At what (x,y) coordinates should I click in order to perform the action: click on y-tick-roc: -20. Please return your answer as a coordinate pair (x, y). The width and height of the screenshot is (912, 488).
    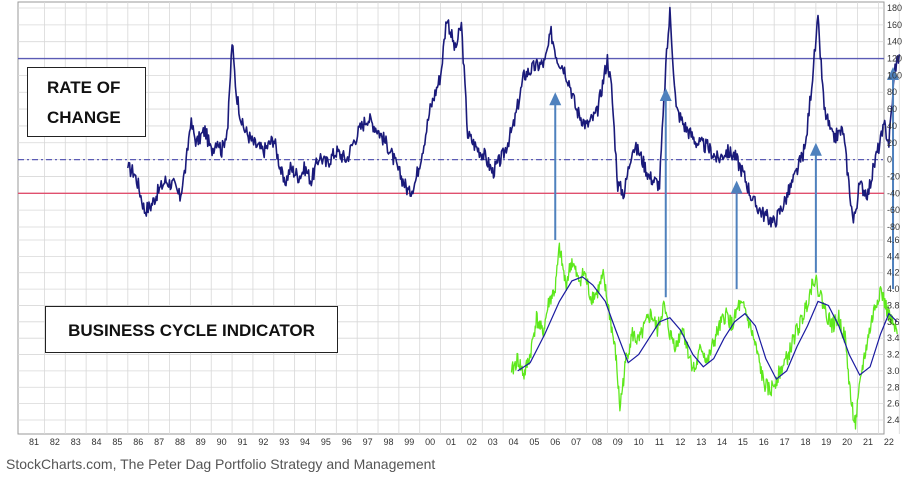
    Looking at the image, I should click on (893, 176).